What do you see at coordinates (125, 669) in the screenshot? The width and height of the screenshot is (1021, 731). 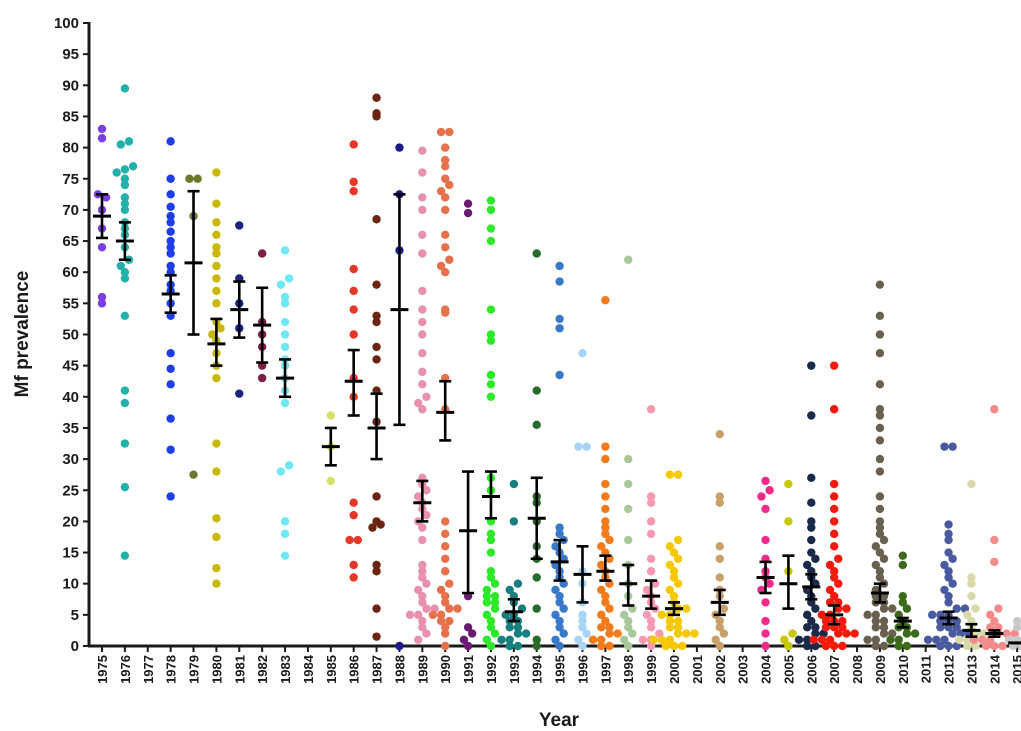 I see `x-tick-label: 1976` at bounding box center [125, 669].